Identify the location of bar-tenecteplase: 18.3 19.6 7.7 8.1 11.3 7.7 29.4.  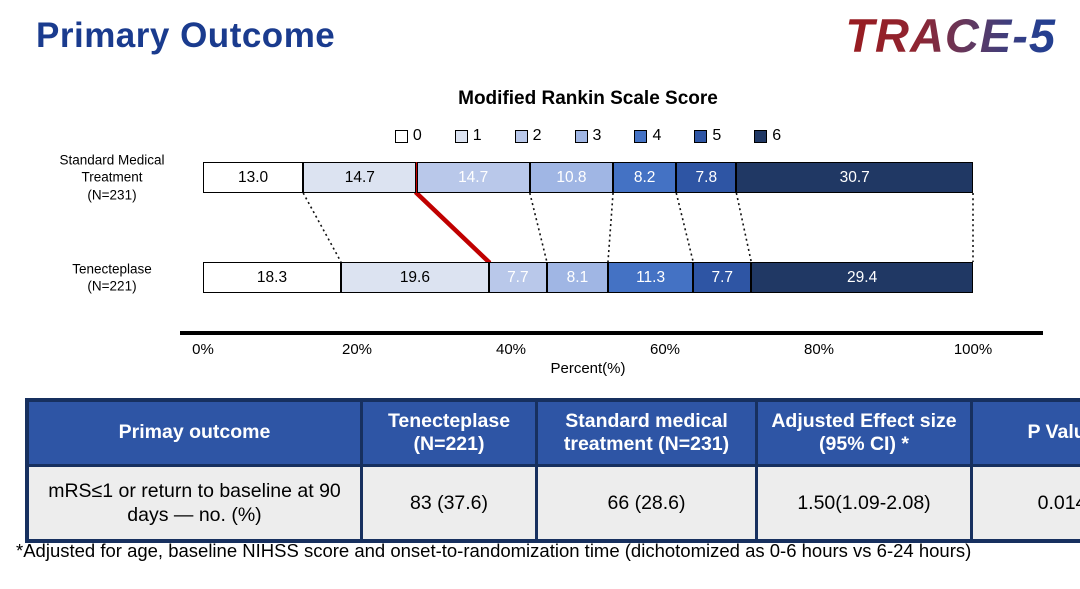
(588, 277).